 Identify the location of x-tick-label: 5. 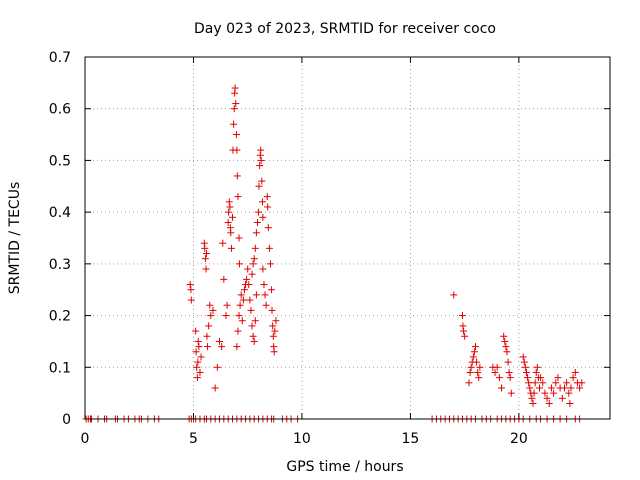
(193, 439).